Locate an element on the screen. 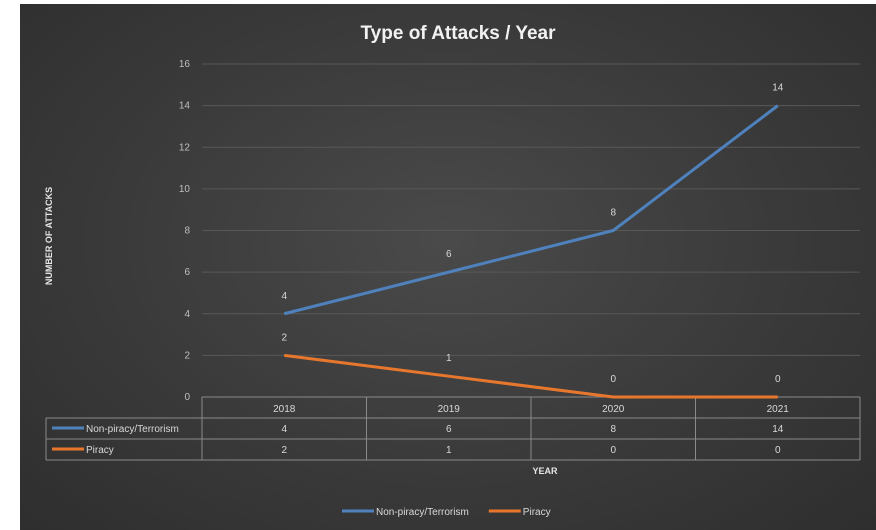 Image resolution: width=876 pixels, height=530 pixels. table-cell-value: 2 is located at coordinates (284, 450).